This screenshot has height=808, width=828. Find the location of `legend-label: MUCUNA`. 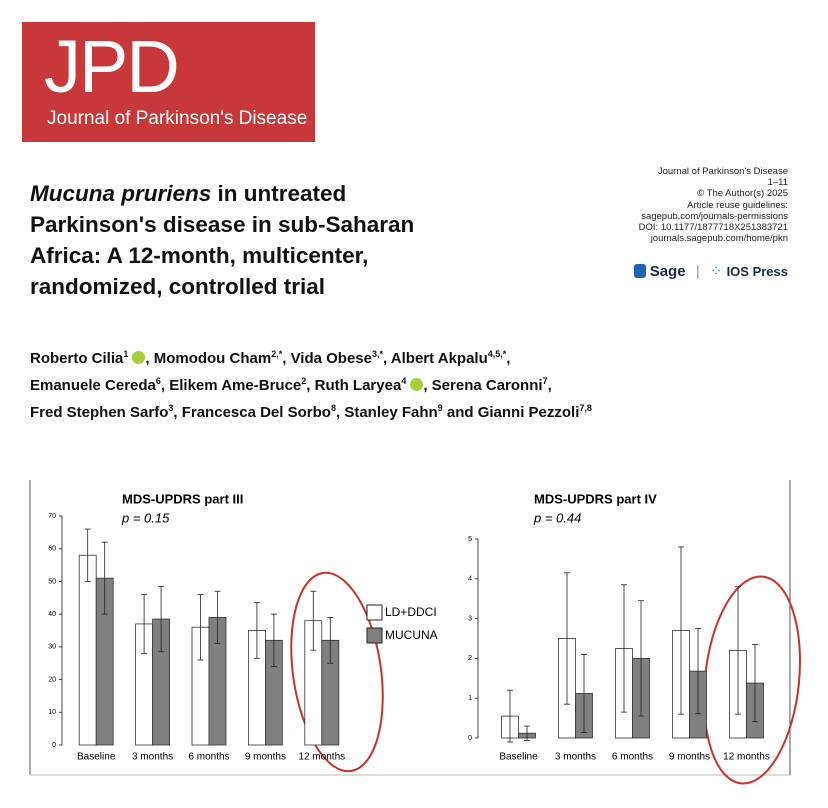

legend-label: MUCUNA is located at coordinates (411, 635).